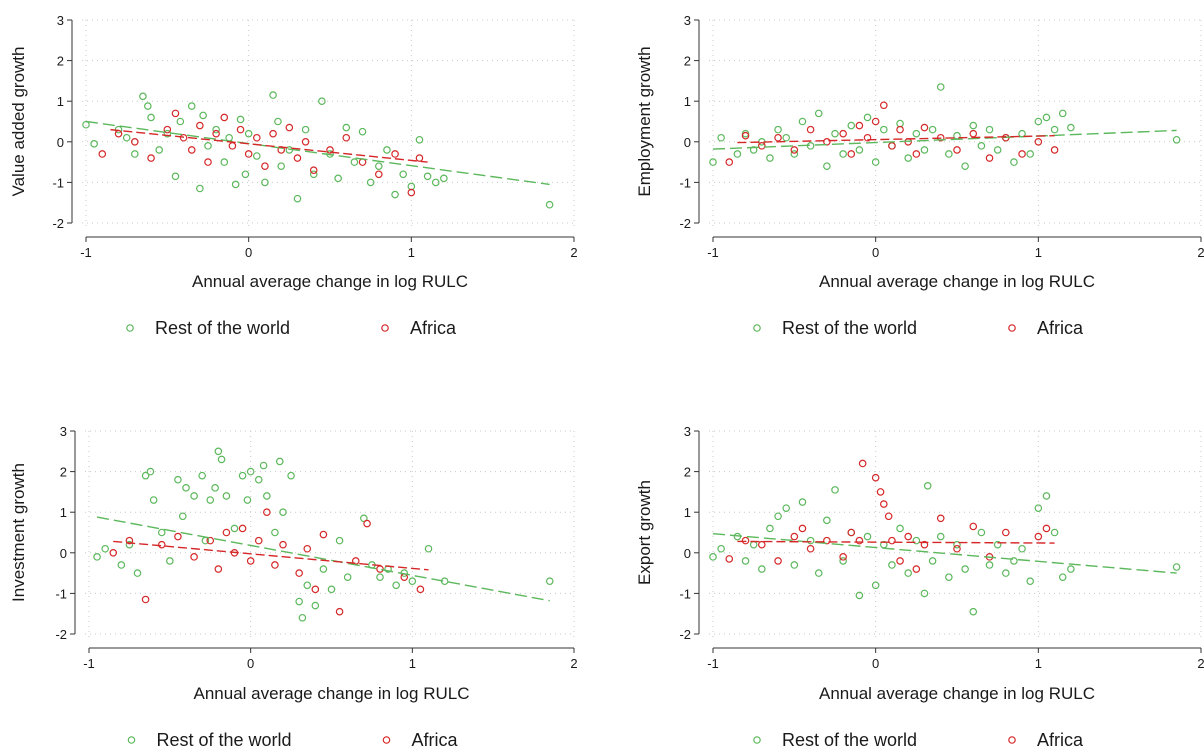 The height and width of the screenshot is (755, 1204). What do you see at coordinates (944, 553) in the screenshot?
I see `fit-line-rest-of-world` at bounding box center [944, 553].